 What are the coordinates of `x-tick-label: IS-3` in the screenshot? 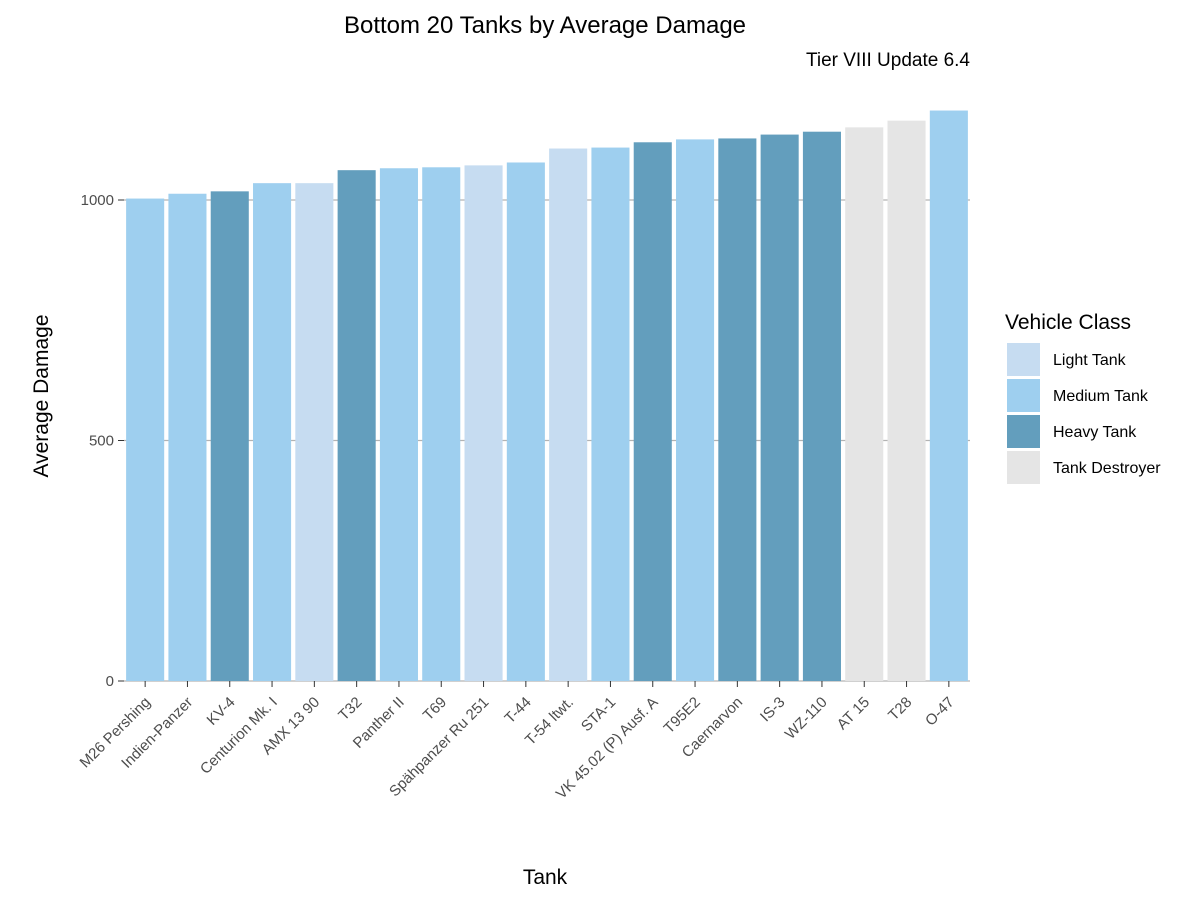 It's located at (772, 709).